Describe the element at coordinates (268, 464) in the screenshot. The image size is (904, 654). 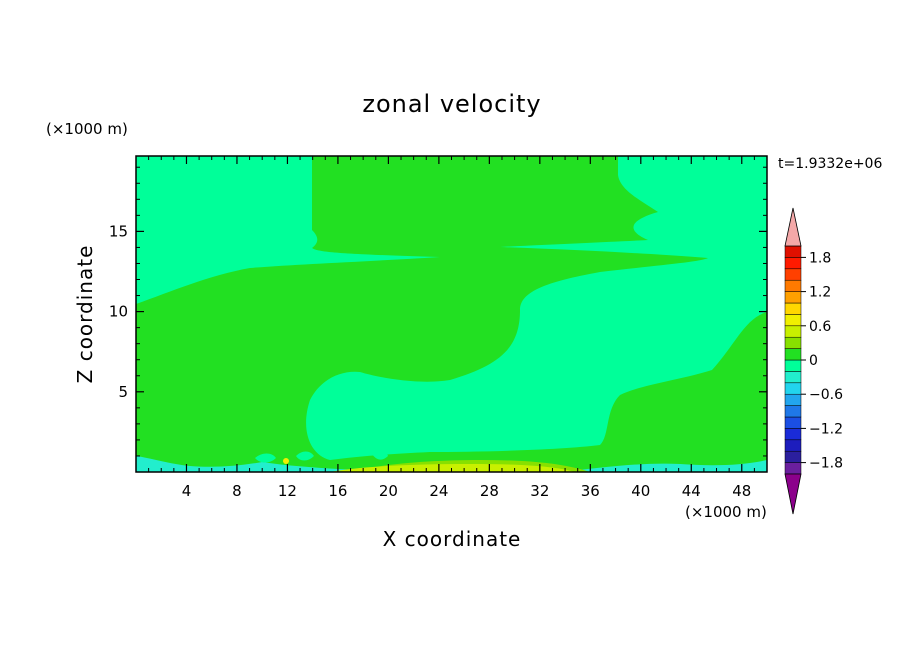
I see `field-region-surface-left` at that location.